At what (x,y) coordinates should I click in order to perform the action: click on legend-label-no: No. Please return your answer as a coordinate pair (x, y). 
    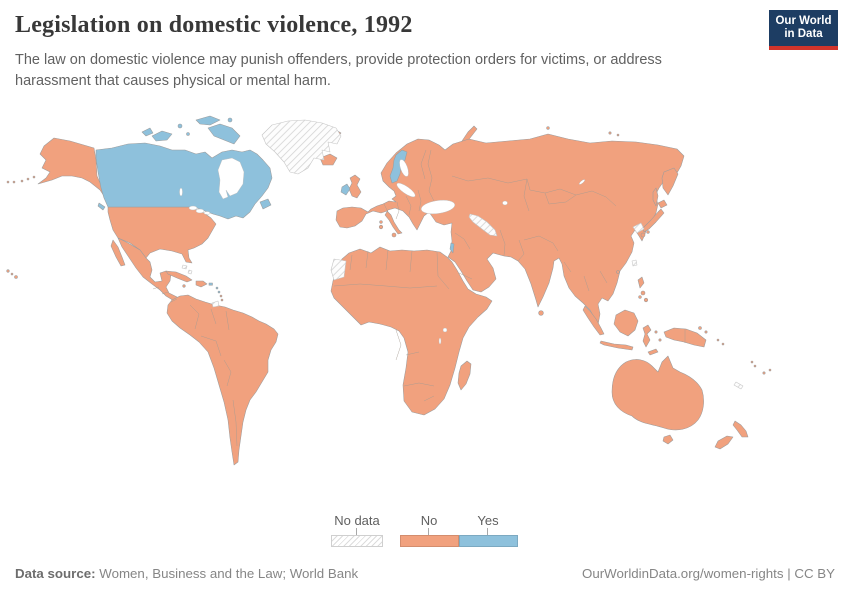
    Looking at the image, I should click on (429, 520).